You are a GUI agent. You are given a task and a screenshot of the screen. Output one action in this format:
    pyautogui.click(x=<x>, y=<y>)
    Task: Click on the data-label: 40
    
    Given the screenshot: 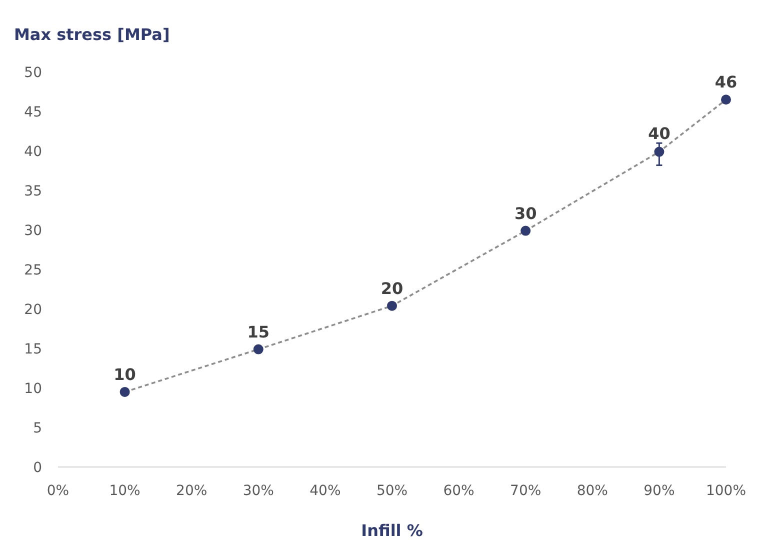 What is the action you would take?
    pyautogui.click(x=659, y=134)
    